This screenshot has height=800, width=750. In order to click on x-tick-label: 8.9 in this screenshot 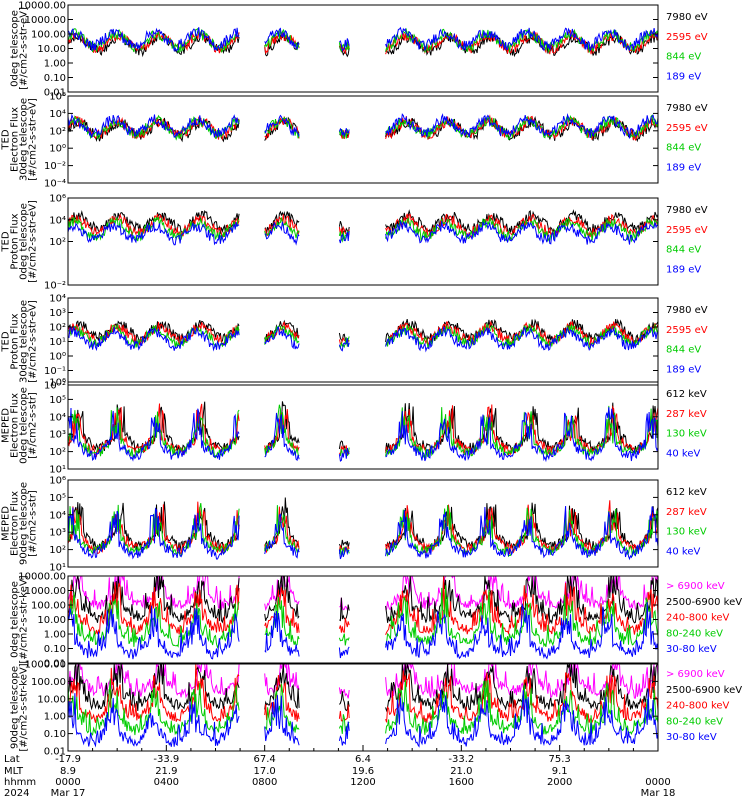, I will do `click(68, 771)`.